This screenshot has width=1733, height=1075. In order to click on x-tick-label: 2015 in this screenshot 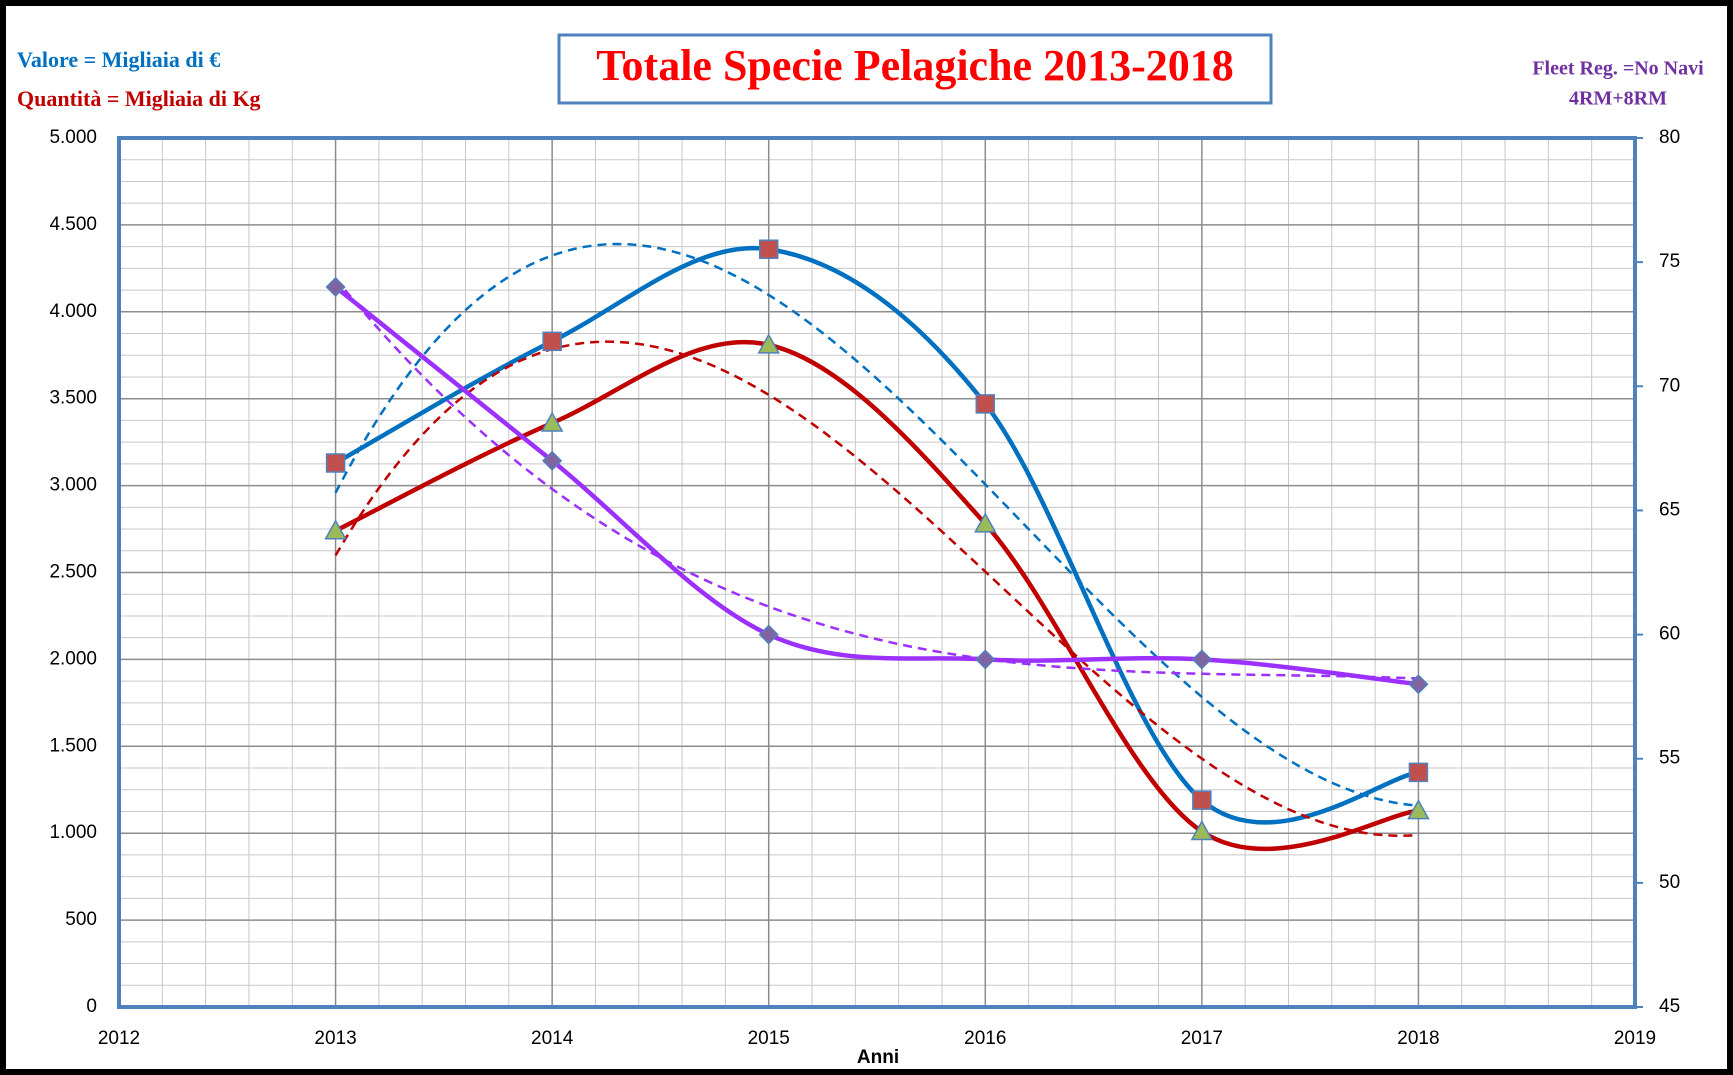, I will do `click(769, 1038)`.